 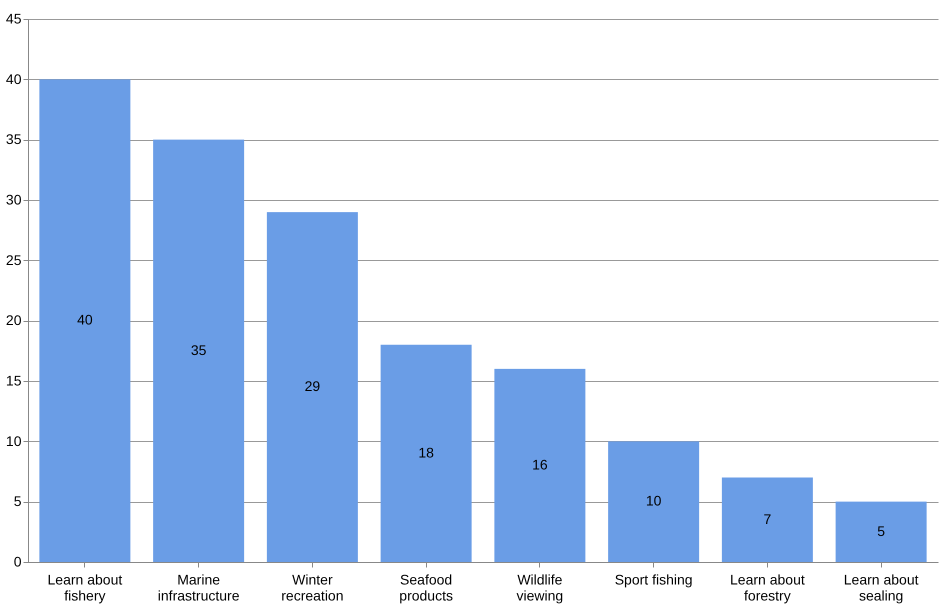 What do you see at coordinates (14, 78) in the screenshot?
I see `y-tick-label: 40` at bounding box center [14, 78].